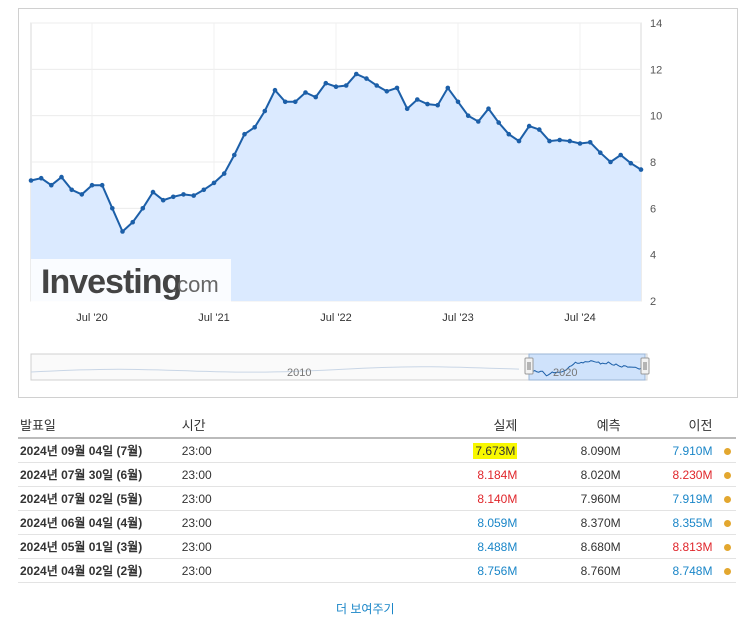 The height and width of the screenshot is (617, 754). Describe the element at coordinates (471, 498) in the screenshot. I see `actual-cell: 8.140M` at that location.